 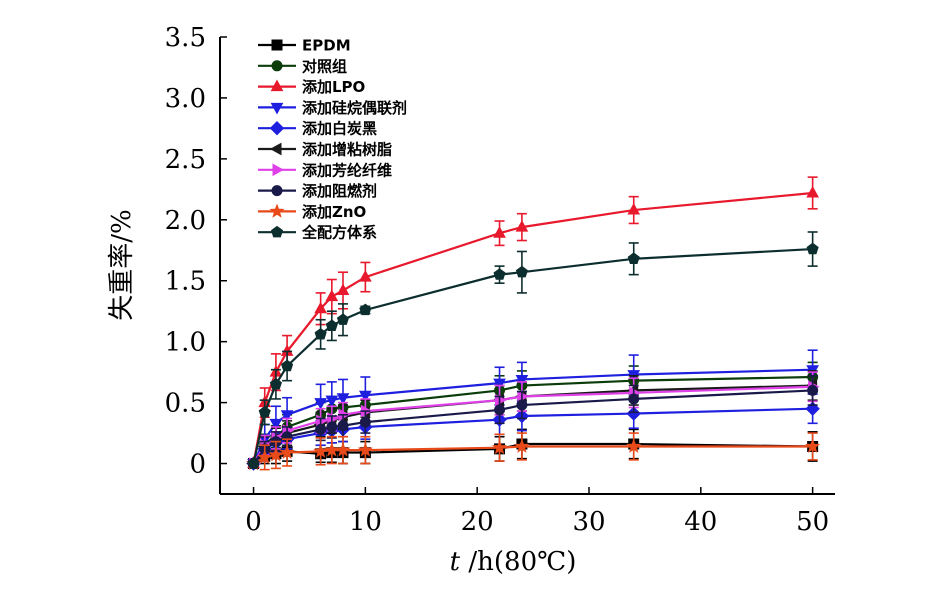 I want to click on legend-label: 全配方体系, so click(x=339, y=233).